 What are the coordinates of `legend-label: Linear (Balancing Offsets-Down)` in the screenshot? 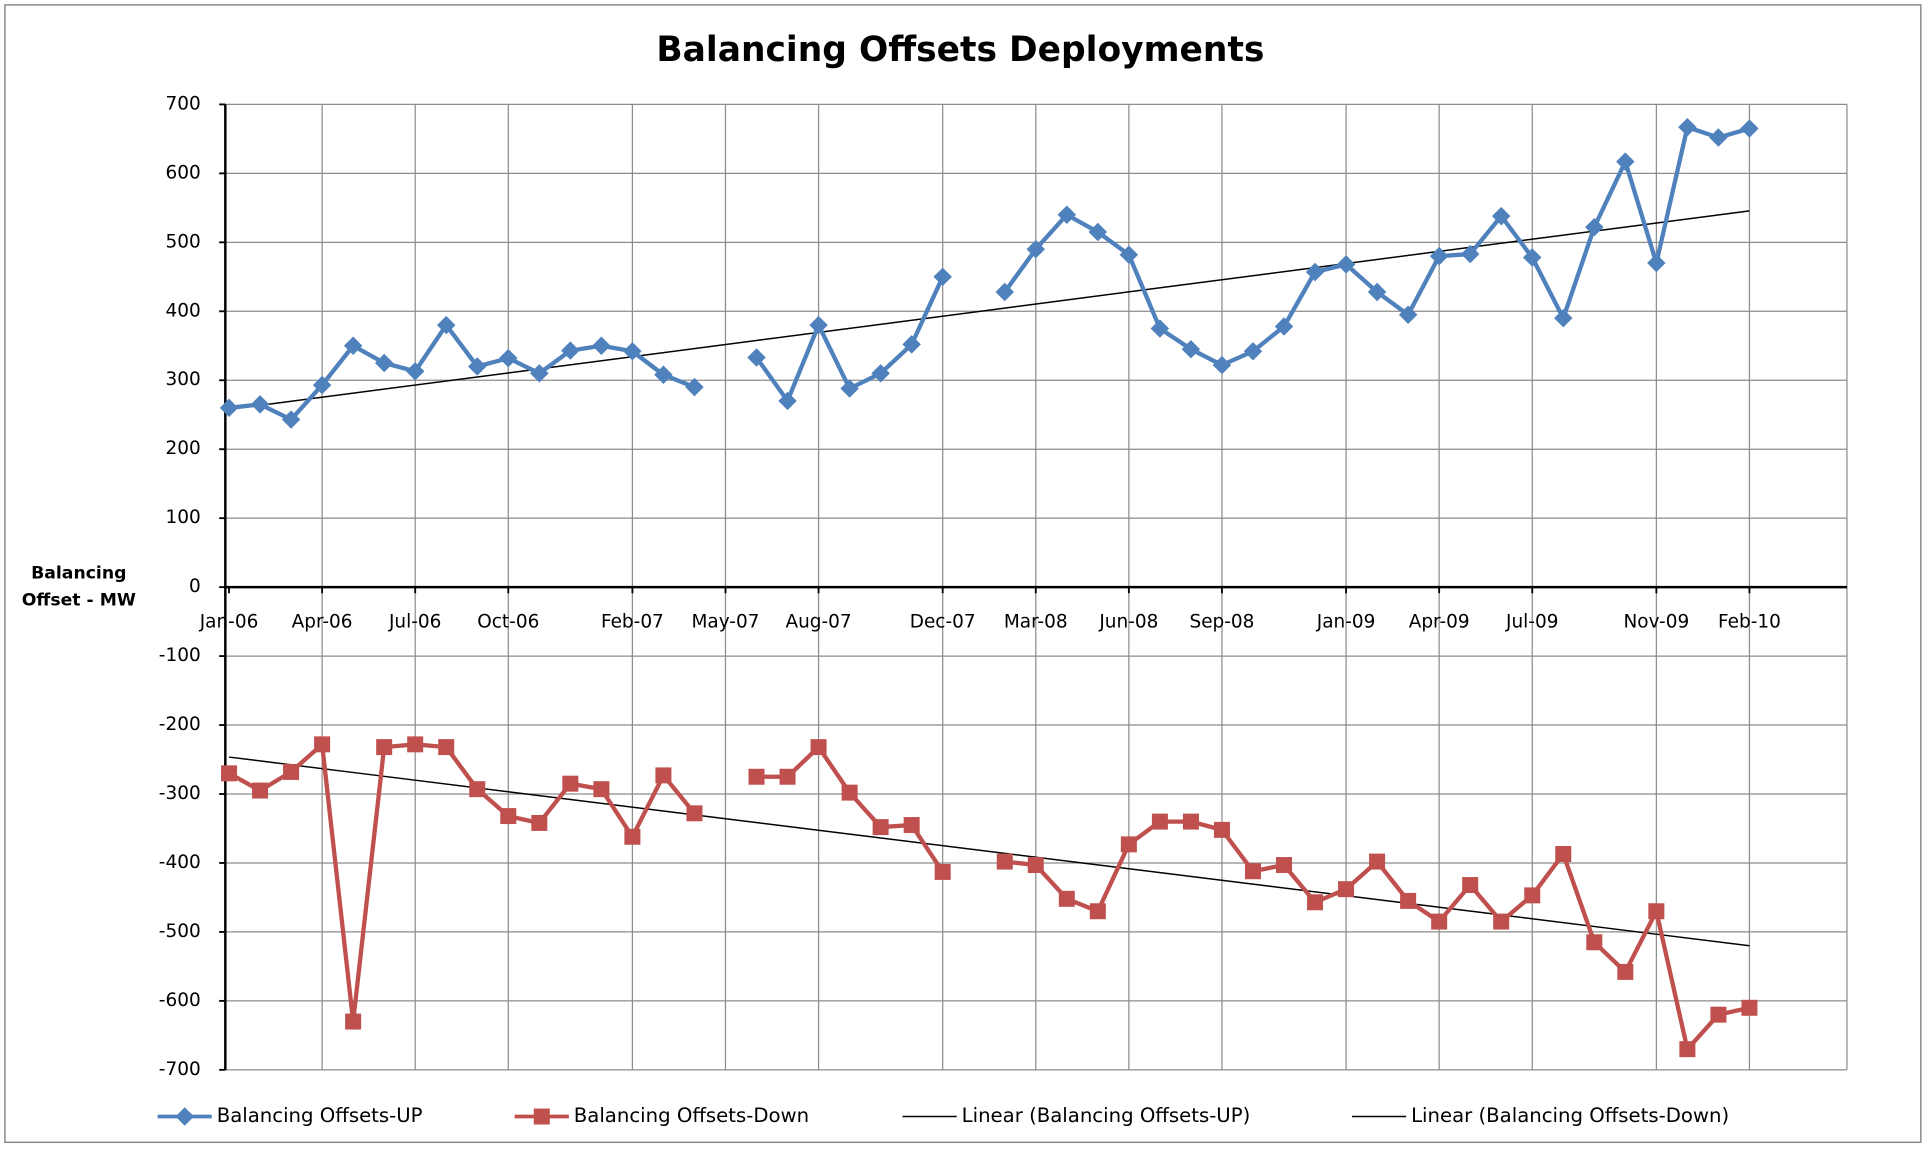 It's located at (1570, 1115).